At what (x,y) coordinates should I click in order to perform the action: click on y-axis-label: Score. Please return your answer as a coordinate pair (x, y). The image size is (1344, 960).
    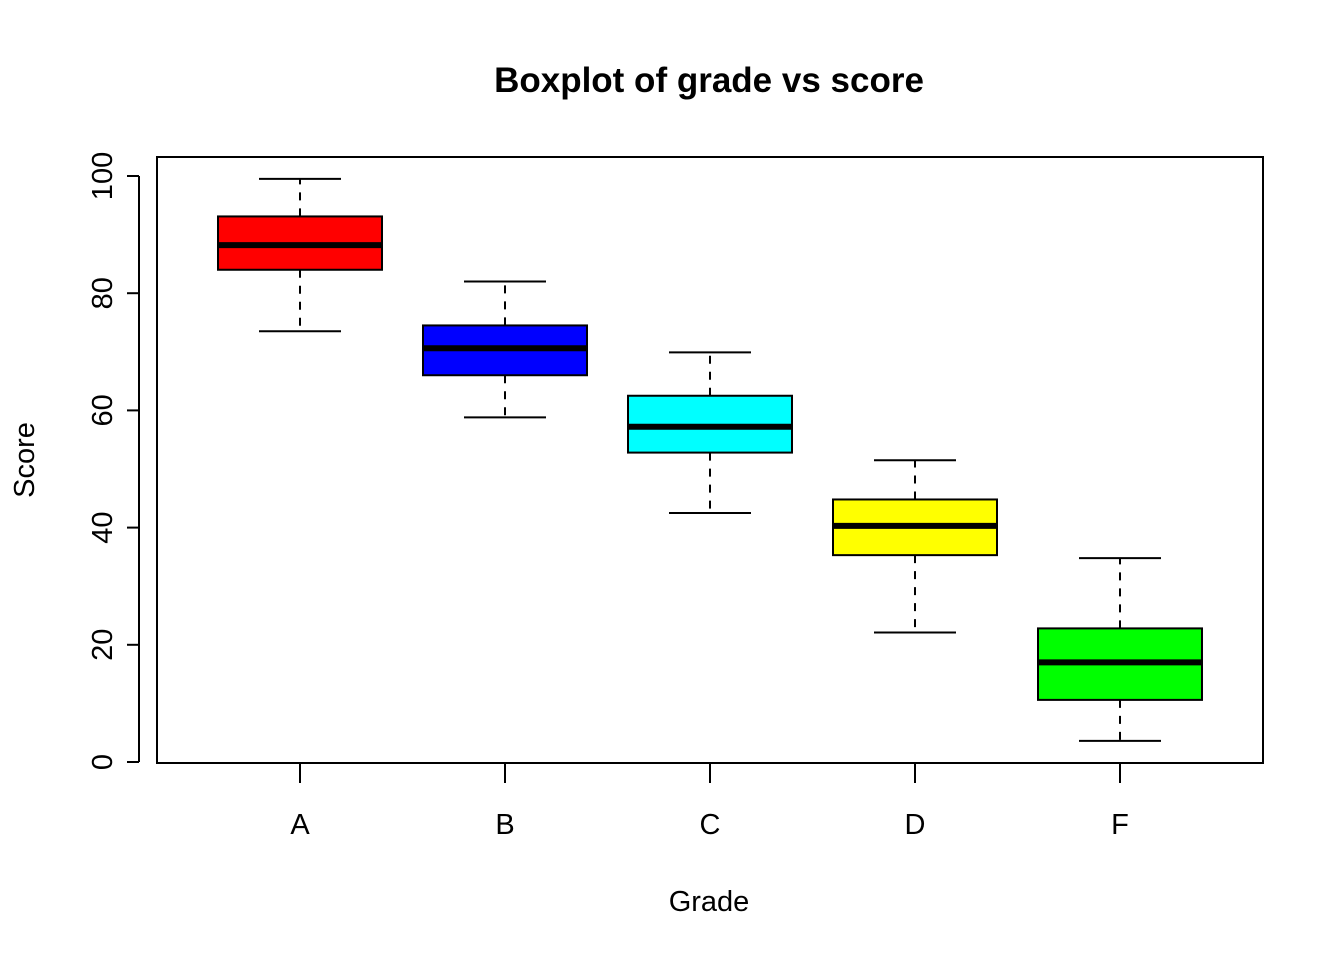
    Looking at the image, I should click on (25, 460).